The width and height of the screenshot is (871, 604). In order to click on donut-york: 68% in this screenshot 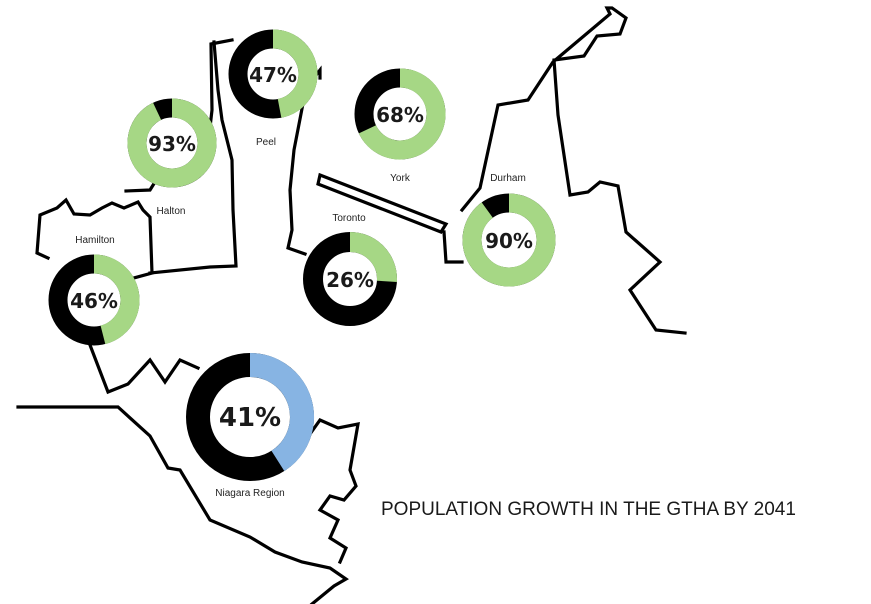, I will do `click(400, 114)`.